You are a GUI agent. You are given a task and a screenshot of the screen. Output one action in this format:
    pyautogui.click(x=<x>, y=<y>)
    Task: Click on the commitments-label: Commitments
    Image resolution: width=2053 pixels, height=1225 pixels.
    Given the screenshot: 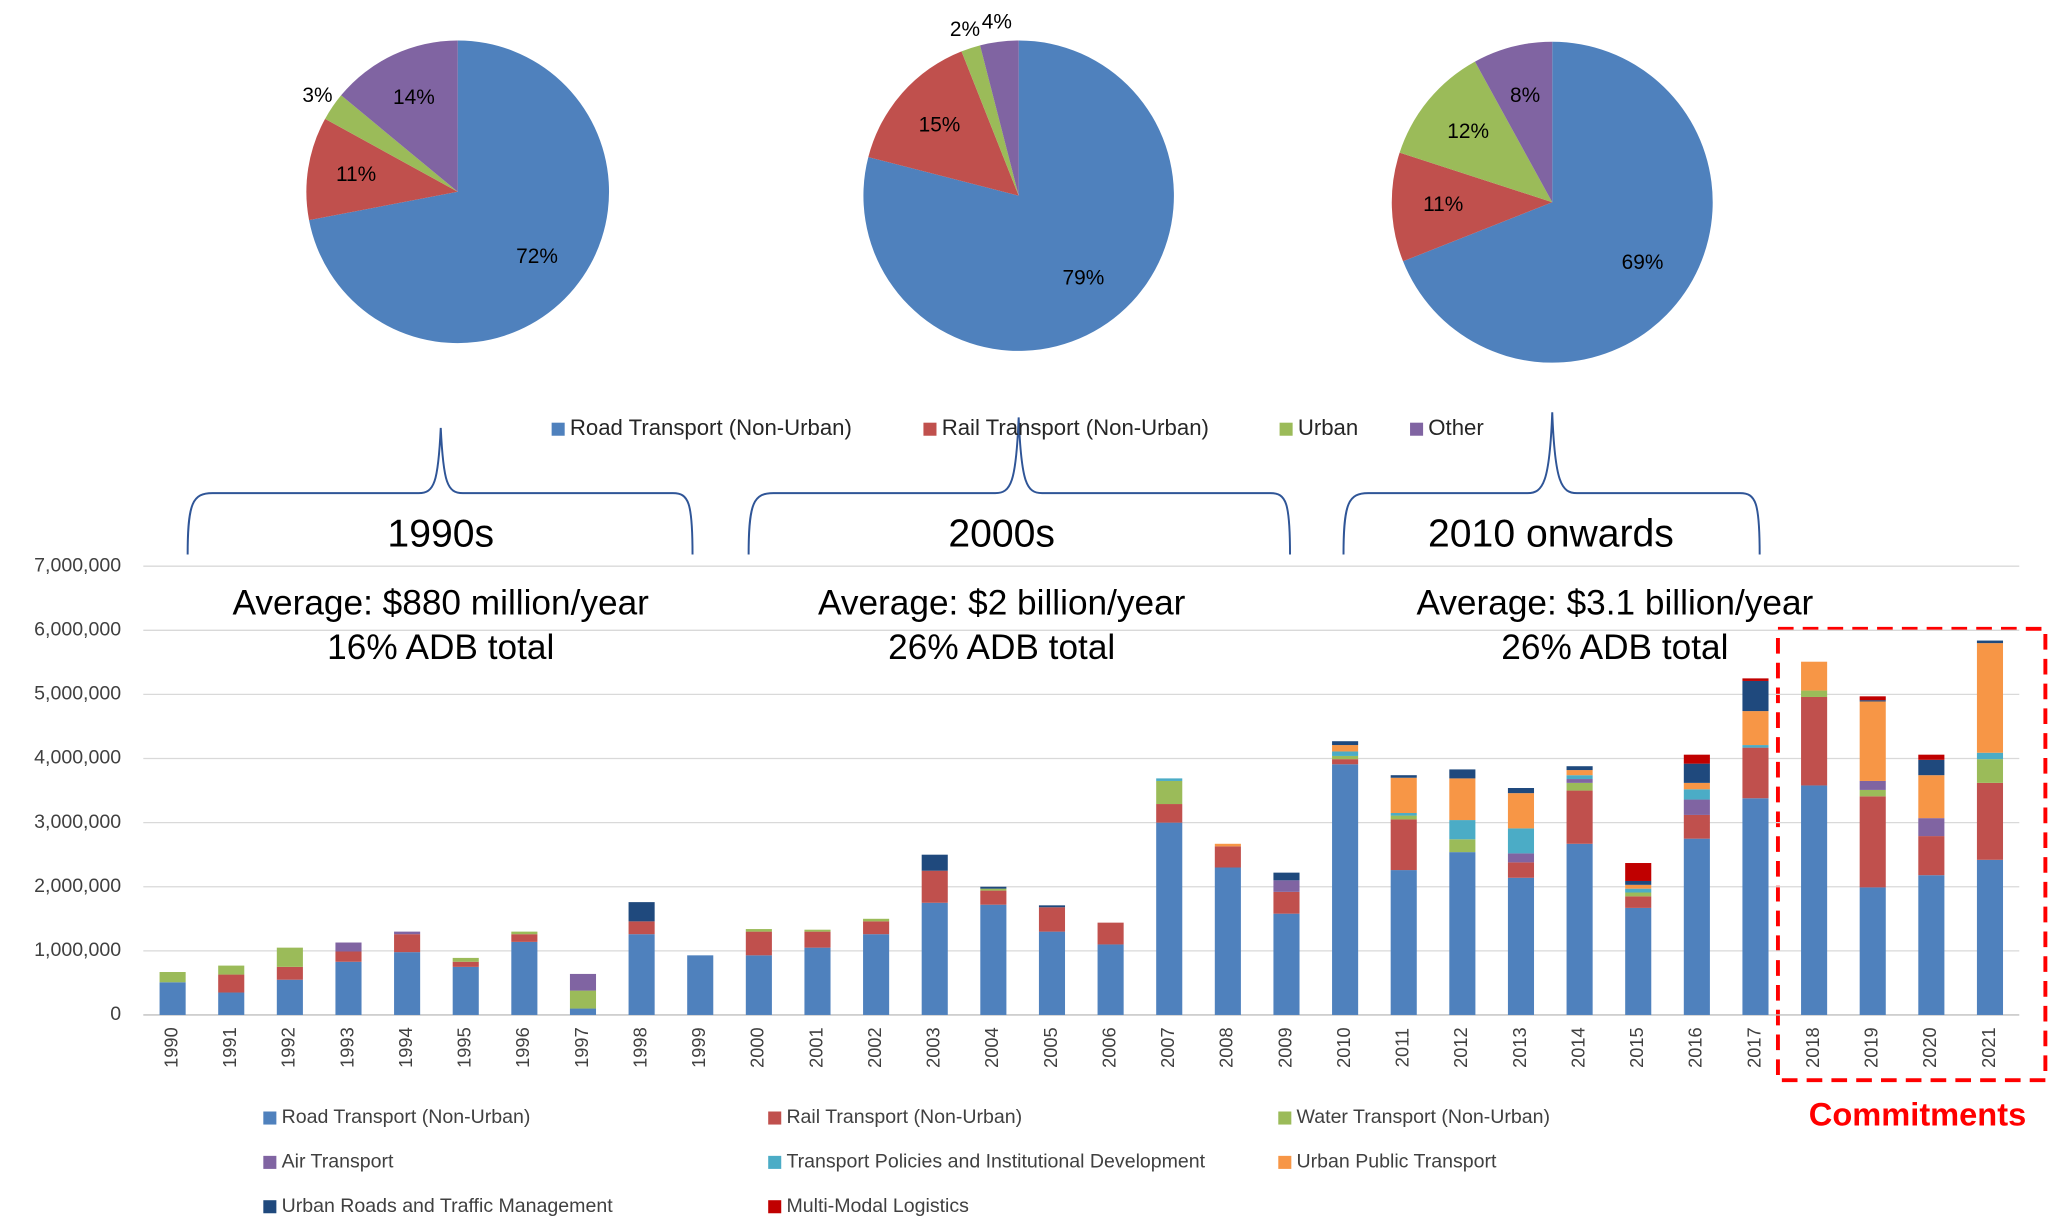 What is the action you would take?
    pyautogui.click(x=1917, y=1113)
    